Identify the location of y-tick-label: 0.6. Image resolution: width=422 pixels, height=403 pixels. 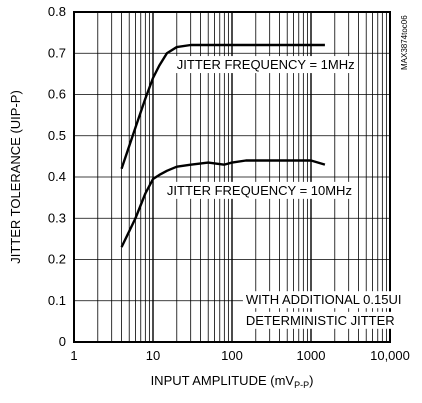
(57, 94).